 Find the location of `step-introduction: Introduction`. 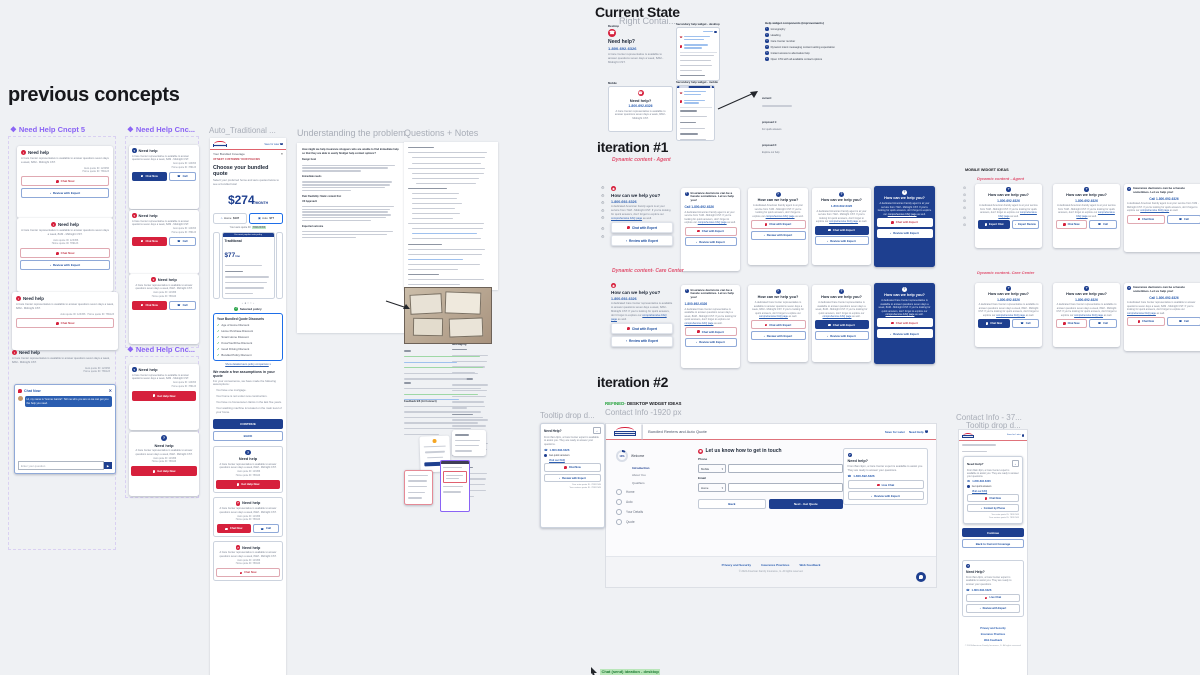

step-introduction: Introduction is located at coordinates (641, 468).